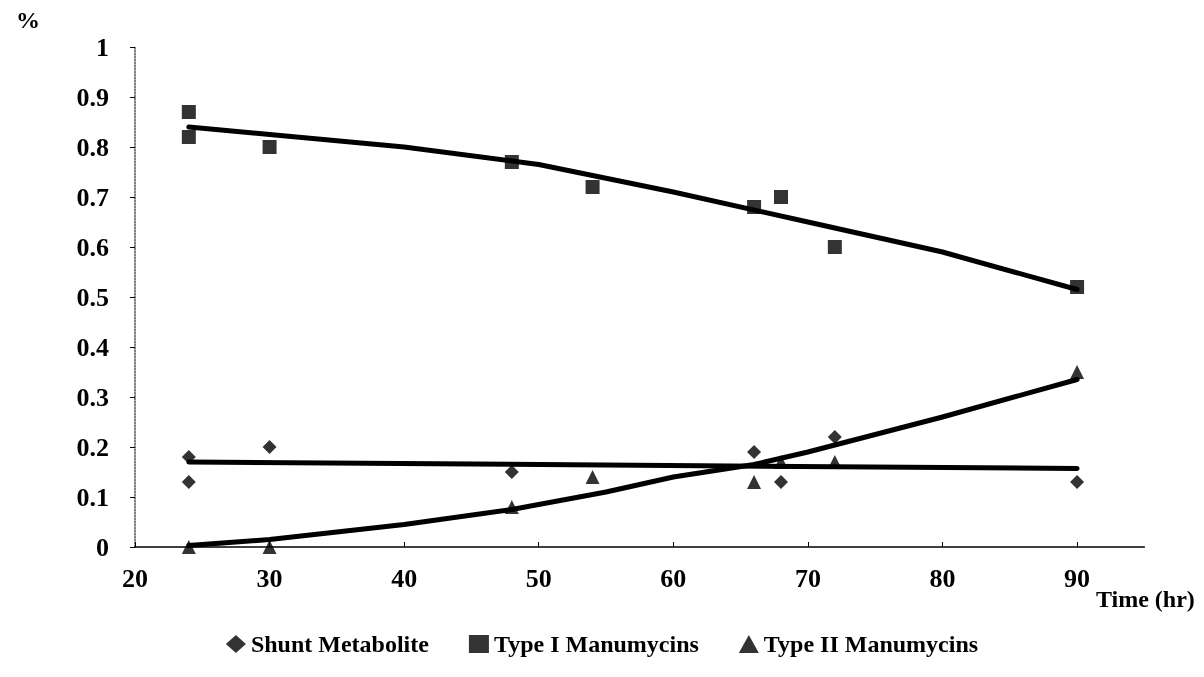  What do you see at coordinates (92, 197) in the screenshot?
I see `y-tick-label: 0.7` at bounding box center [92, 197].